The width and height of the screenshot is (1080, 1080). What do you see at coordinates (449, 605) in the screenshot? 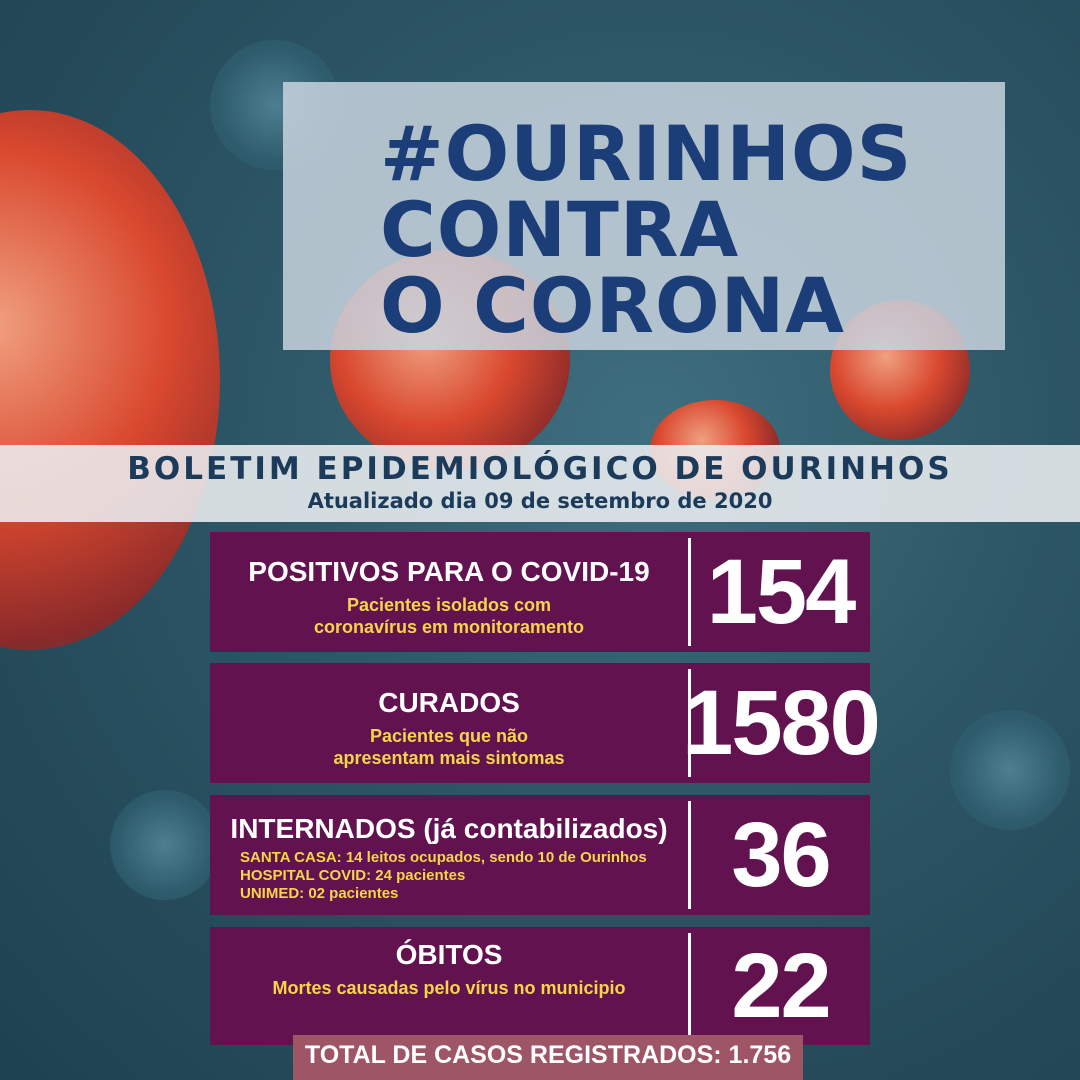
I see `card-desc: Pacientes isolados com` at bounding box center [449, 605].